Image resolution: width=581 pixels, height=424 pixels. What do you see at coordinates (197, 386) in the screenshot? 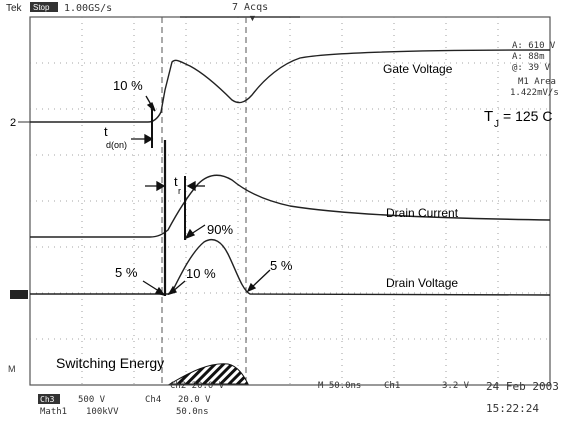
I see `ch2-scale: Ch2 20.0 V` at bounding box center [197, 386].